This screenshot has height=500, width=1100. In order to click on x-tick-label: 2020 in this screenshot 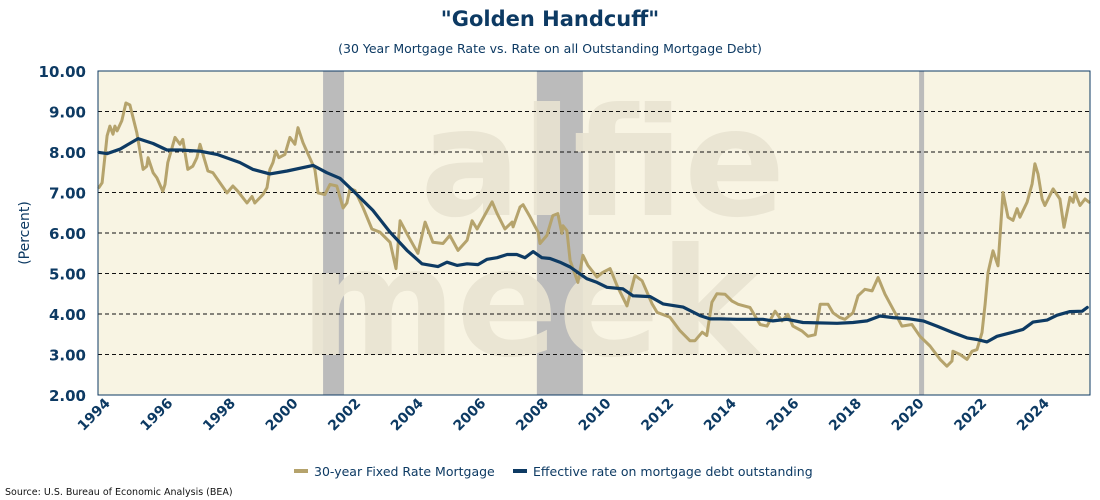, I will do `click(908, 414)`.